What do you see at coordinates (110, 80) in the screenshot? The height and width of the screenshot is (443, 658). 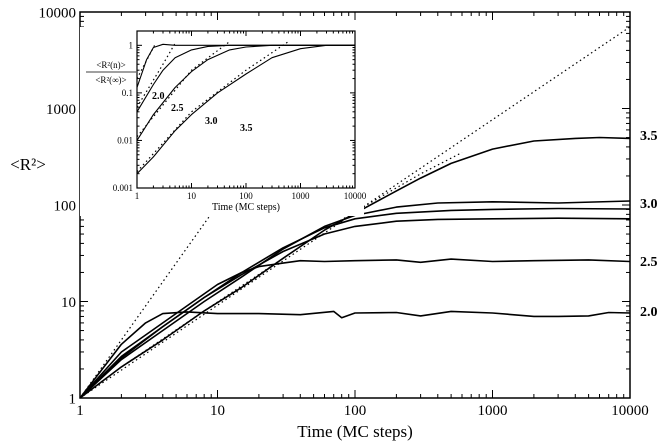 I see `inset-y-label-denominator: <R²(∞)>` at bounding box center [110, 80].